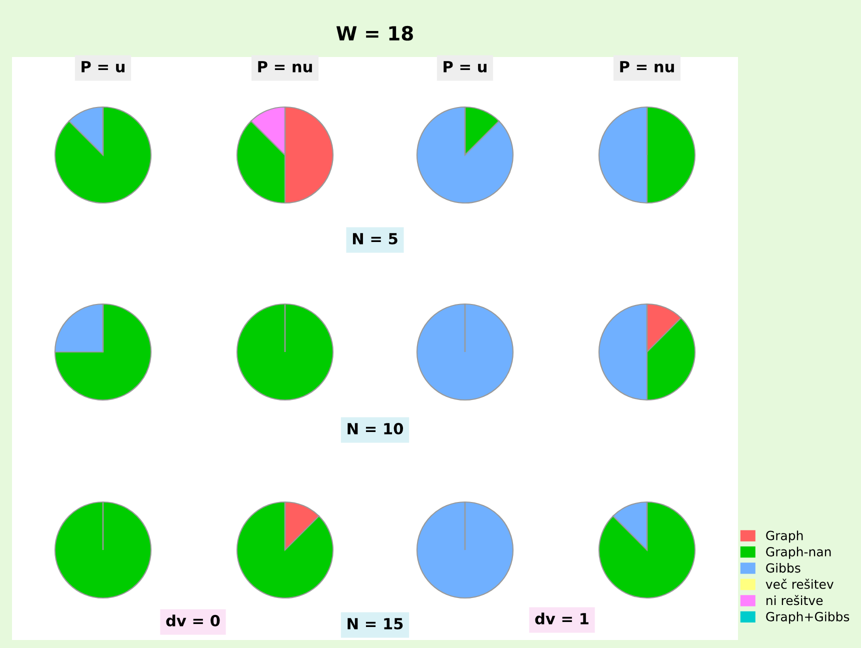 The width and height of the screenshot is (861, 648). Describe the element at coordinates (784, 536) in the screenshot. I see `legend-label: Graph` at that location.